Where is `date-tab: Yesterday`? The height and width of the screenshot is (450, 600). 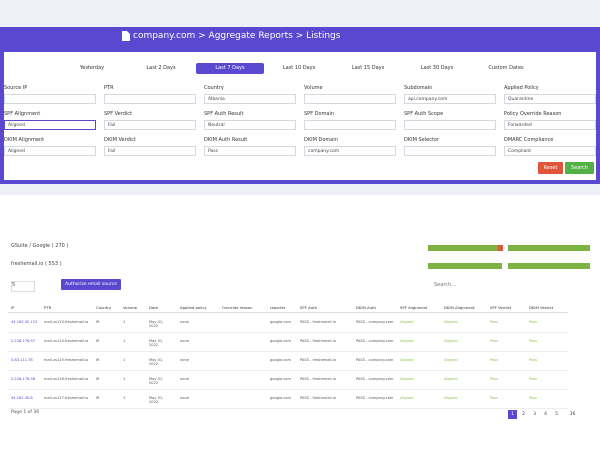 date-tab: Yesterday is located at coordinates (92, 68).